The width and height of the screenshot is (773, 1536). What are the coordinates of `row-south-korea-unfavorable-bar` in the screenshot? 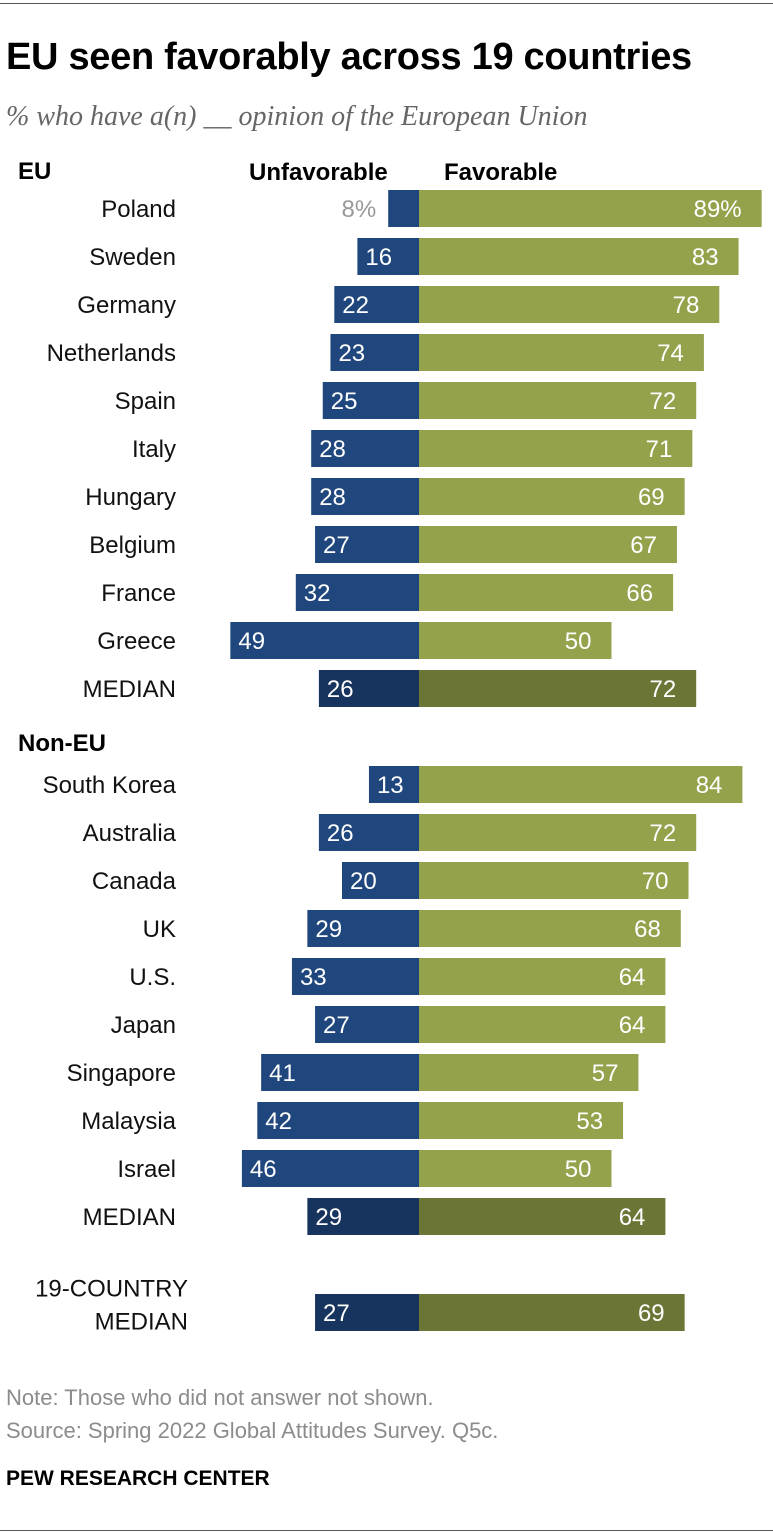 It's located at (393, 784).